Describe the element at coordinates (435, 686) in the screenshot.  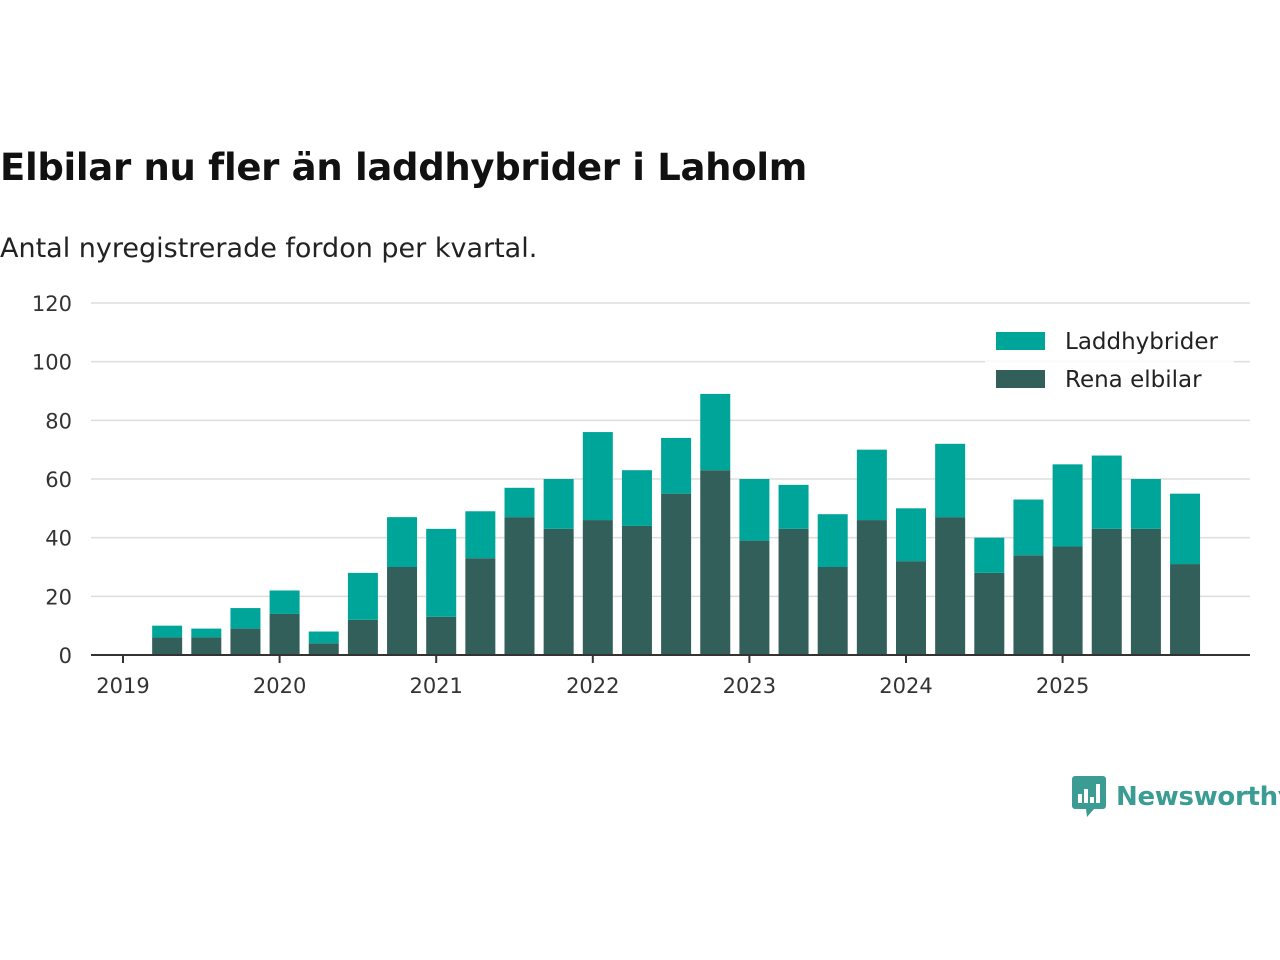
I see `x-tick-label: 2021` at that location.